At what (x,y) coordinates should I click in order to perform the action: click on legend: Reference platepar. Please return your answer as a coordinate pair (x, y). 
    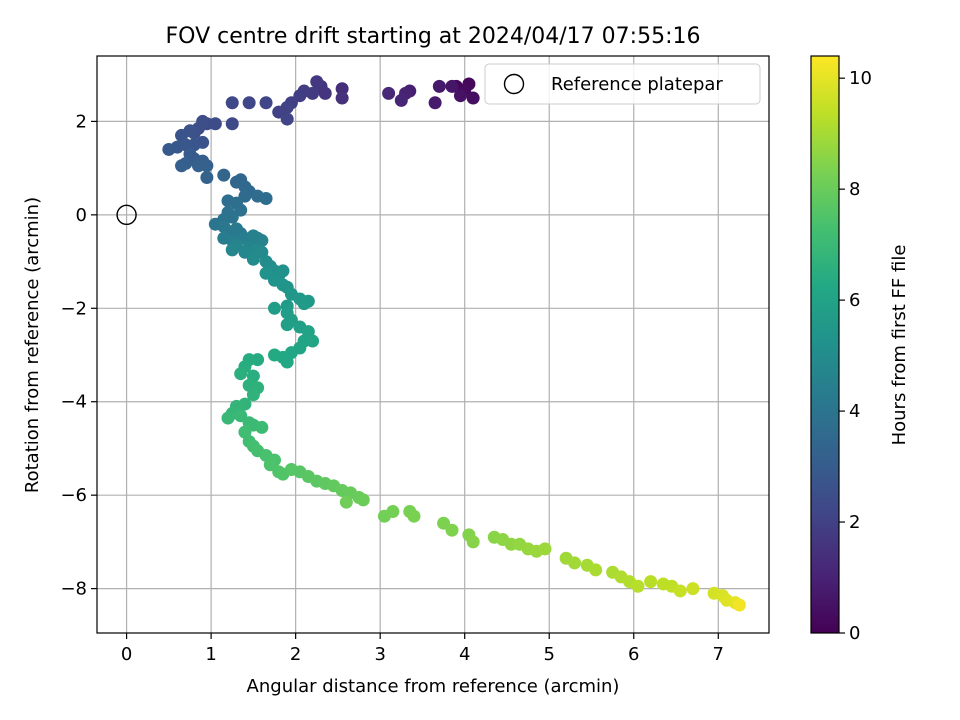
    Looking at the image, I should click on (622, 84).